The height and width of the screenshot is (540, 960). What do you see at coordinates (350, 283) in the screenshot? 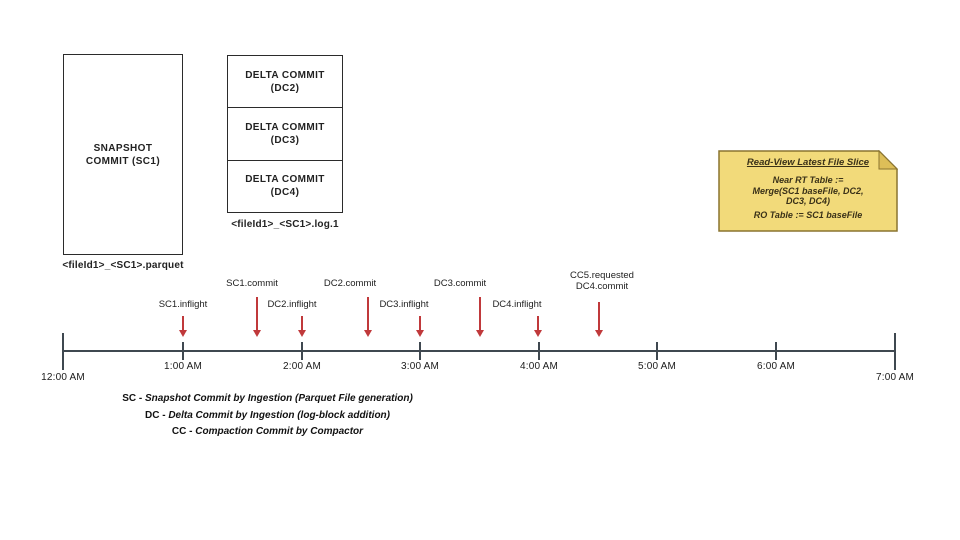
I see `event-label-dc2-commit: DC2.commit` at bounding box center [350, 283].